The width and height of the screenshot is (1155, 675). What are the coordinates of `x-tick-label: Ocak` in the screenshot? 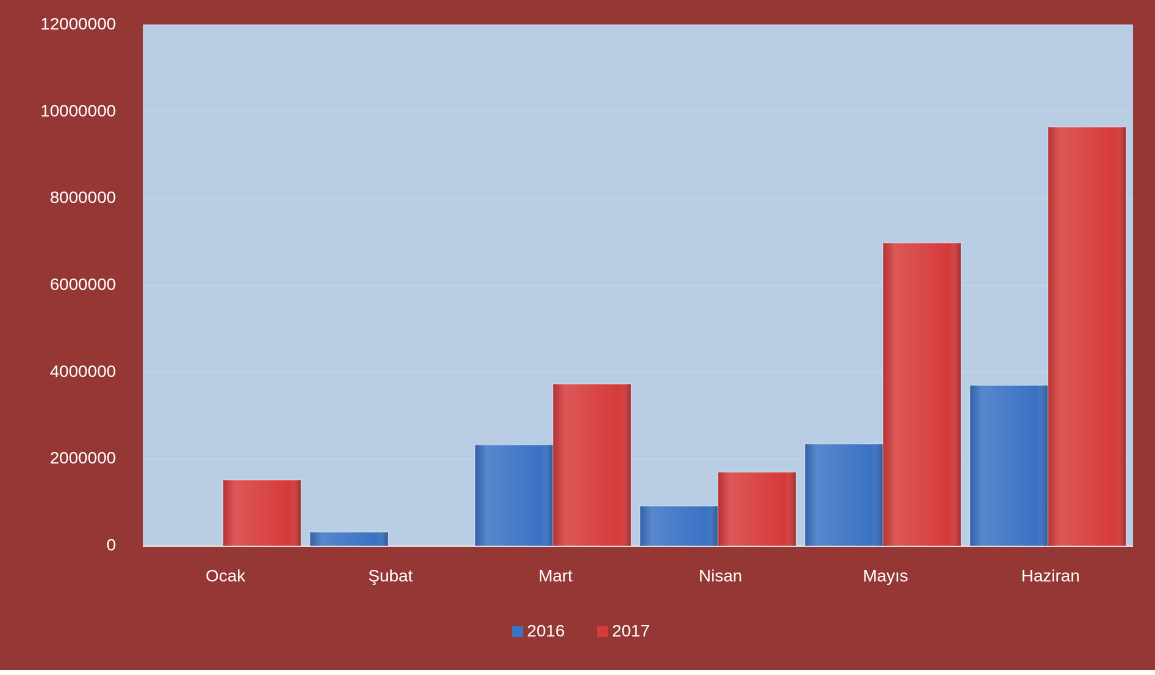 It's located at (226, 575).